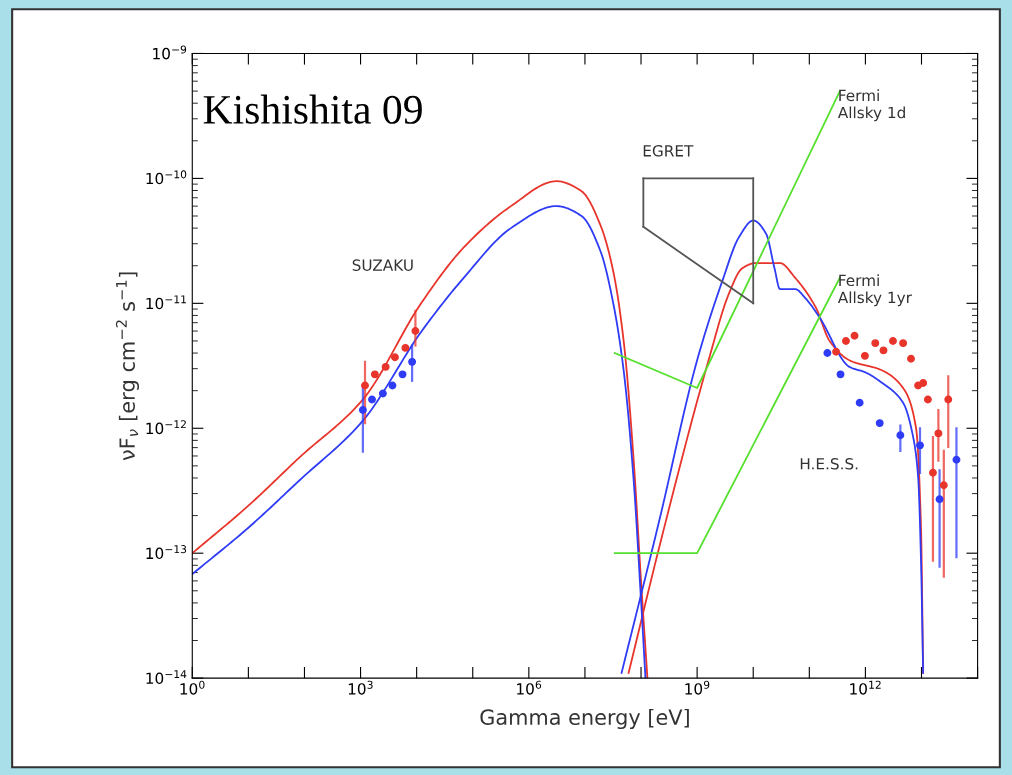 The image size is (1012, 775). I want to click on y-axis-title: νF$_{ν}$ [erg cm$^{−2}$ s$^{−1}$], so click(127, 366).